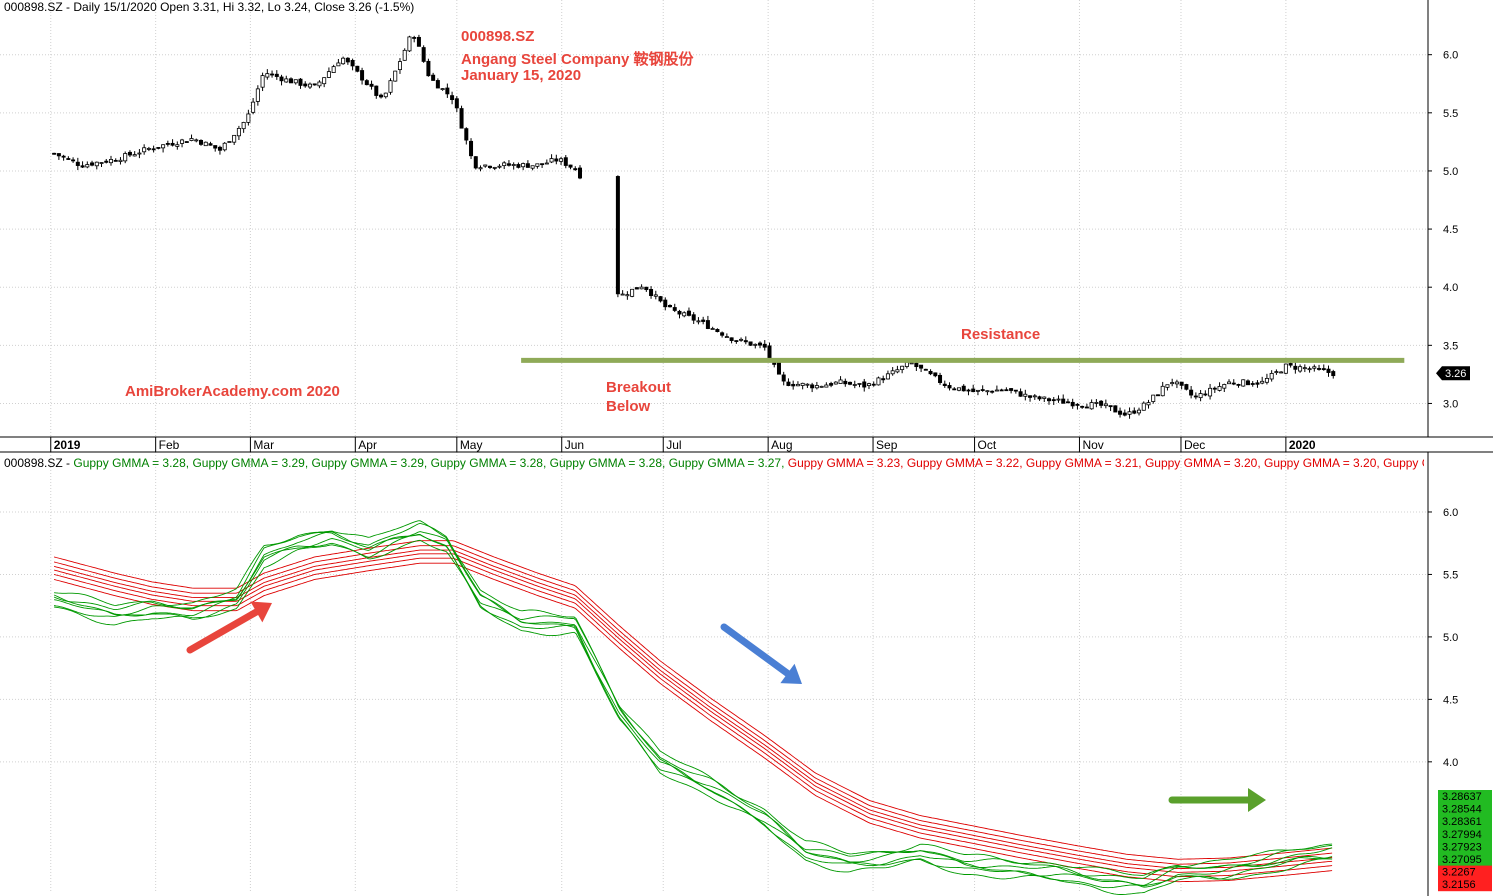 The height and width of the screenshot is (896, 1493). Describe the element at coordinates (1465, 859) in the screenshot. I see `gmma-value-badge: 3.27095` at that location.